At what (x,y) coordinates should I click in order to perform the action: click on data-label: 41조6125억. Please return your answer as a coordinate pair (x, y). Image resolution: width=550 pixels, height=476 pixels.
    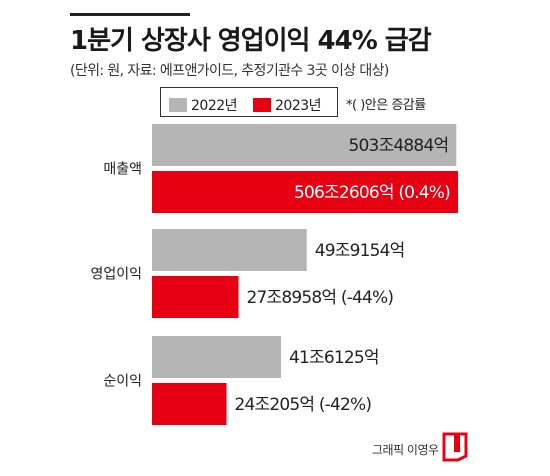
    Looking at the image, I should click on (334, 358).